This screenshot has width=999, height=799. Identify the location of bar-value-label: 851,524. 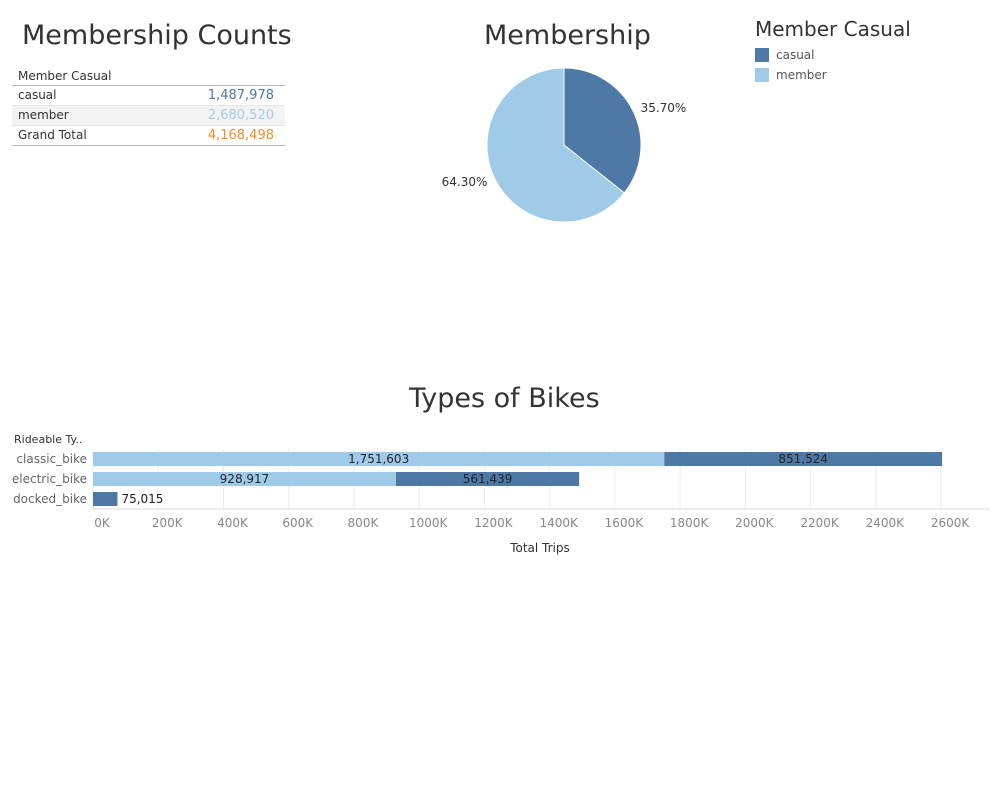
(803, 459).